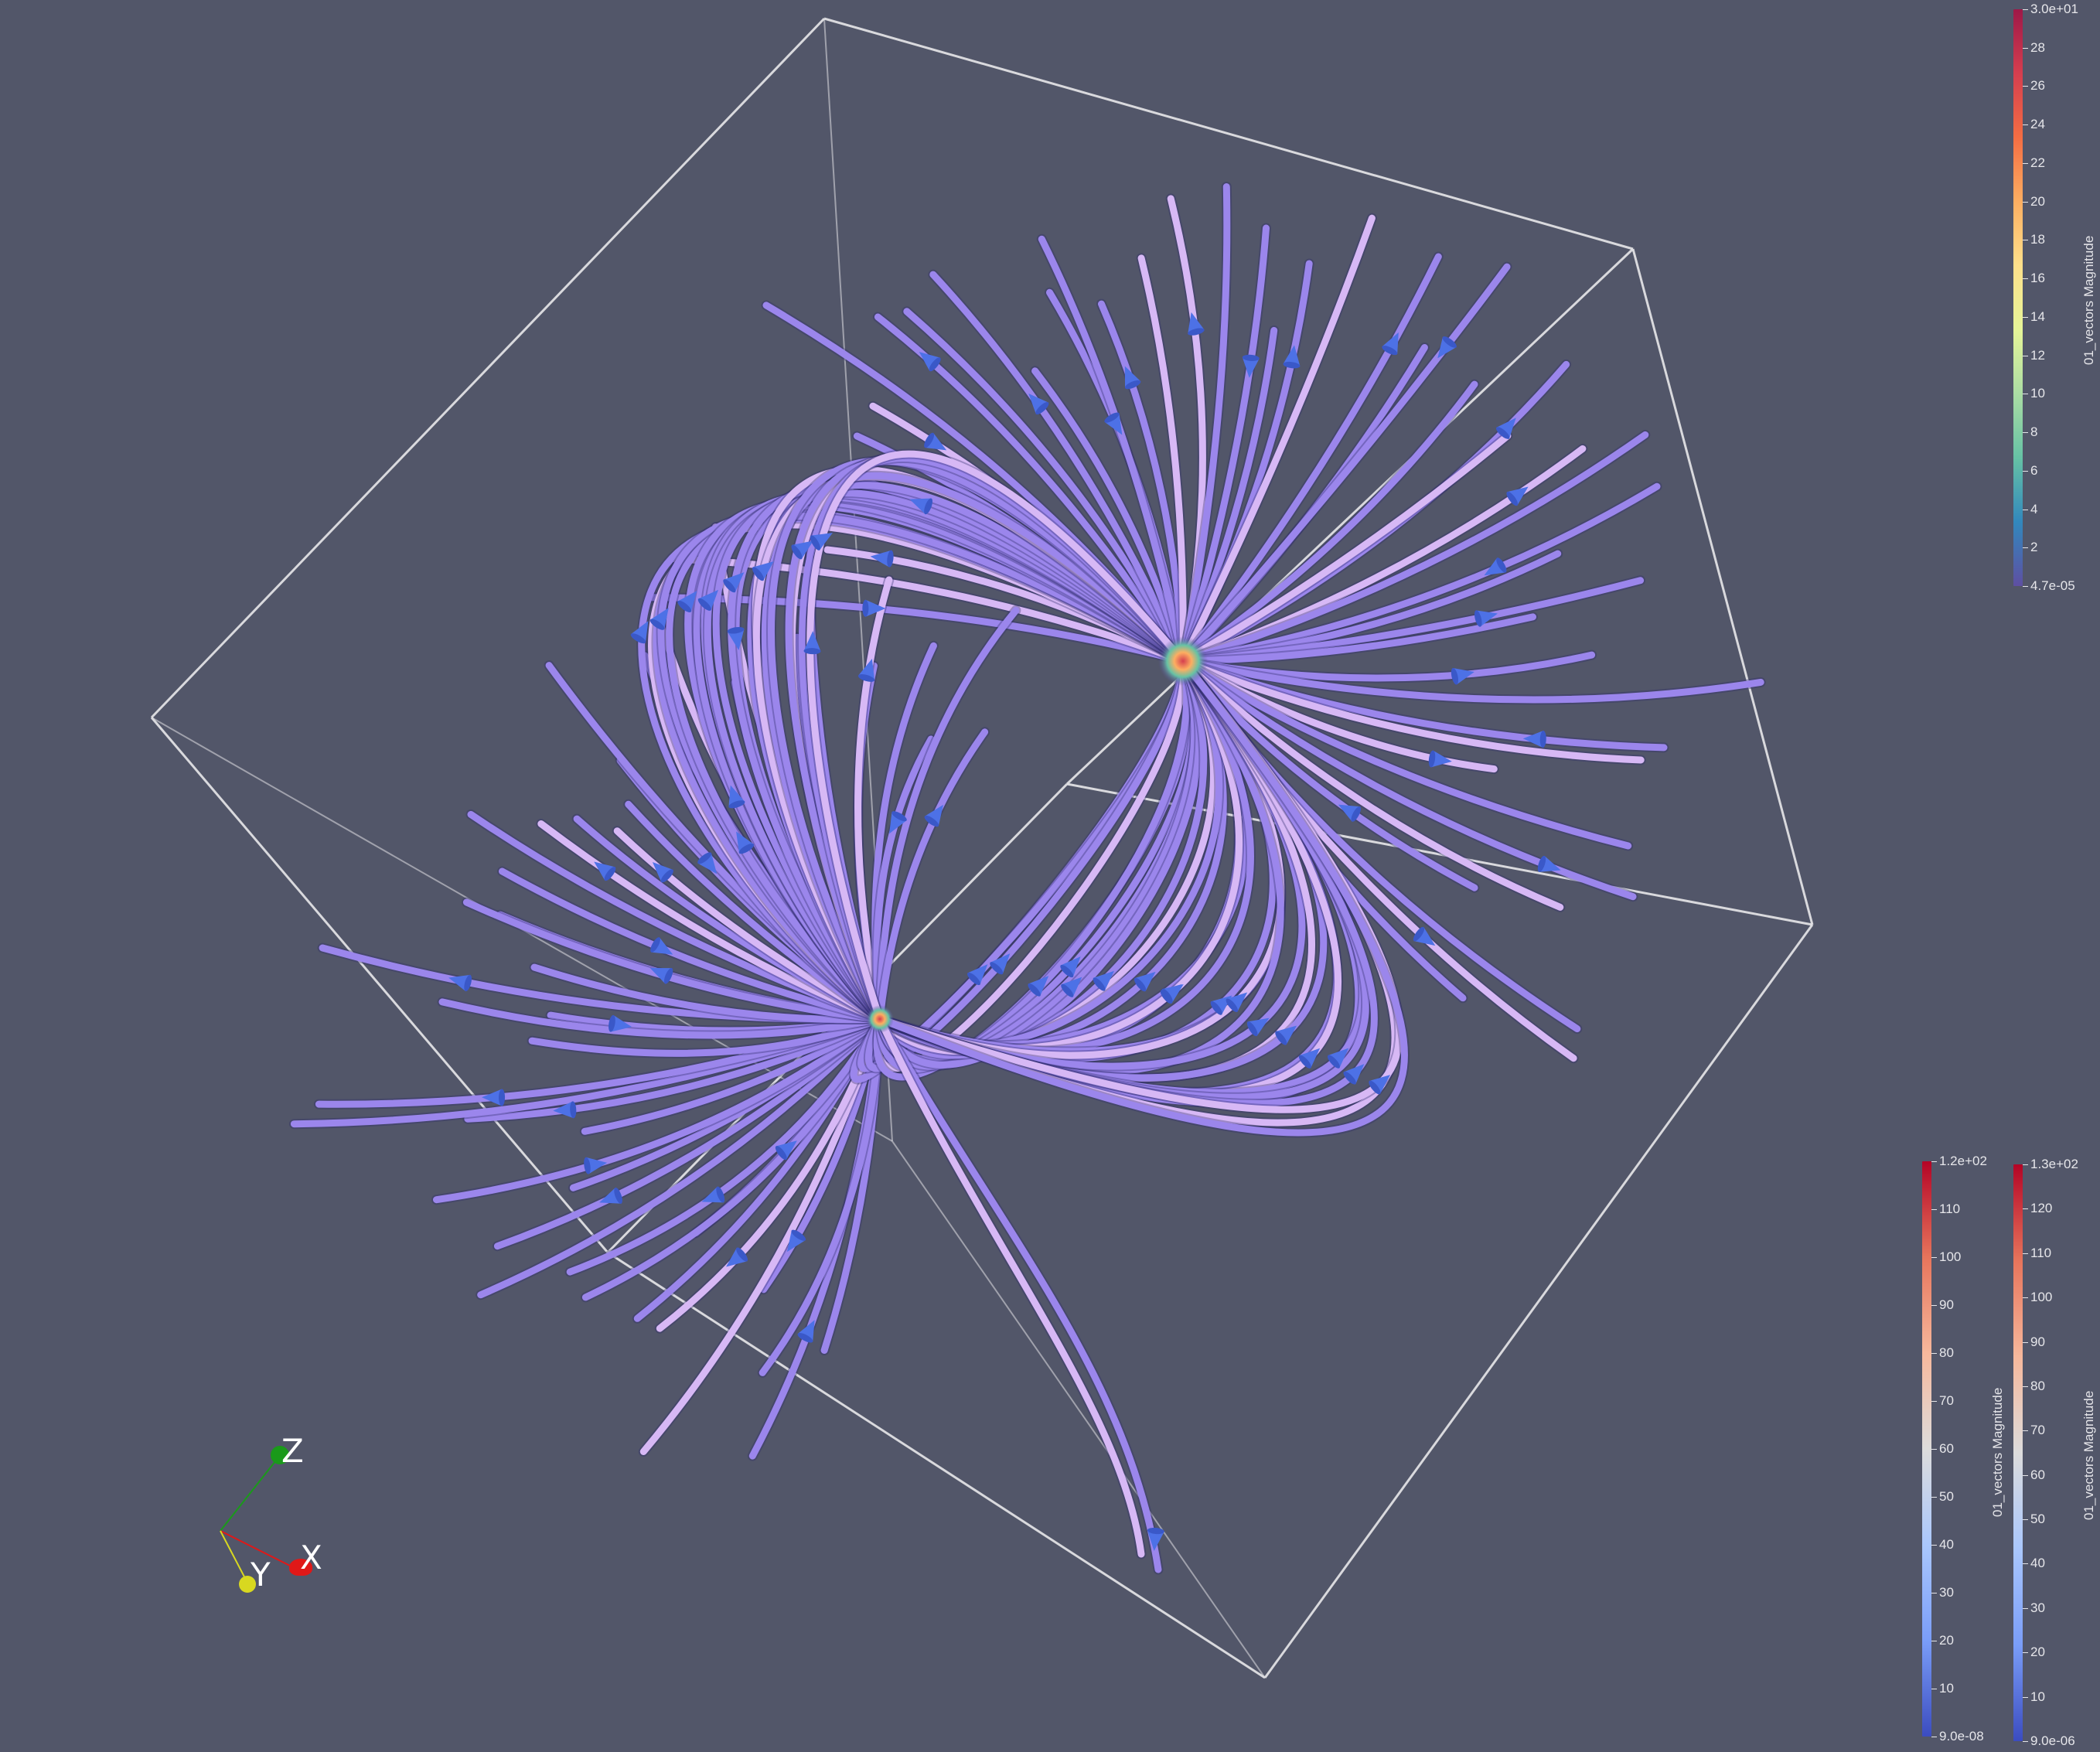 The image size is (2100, 1752). What do you see at coordinates (2037, 85) in the screenshot?
I see `color-bar-tick-label: 26` at bounding box center [2037, 85].